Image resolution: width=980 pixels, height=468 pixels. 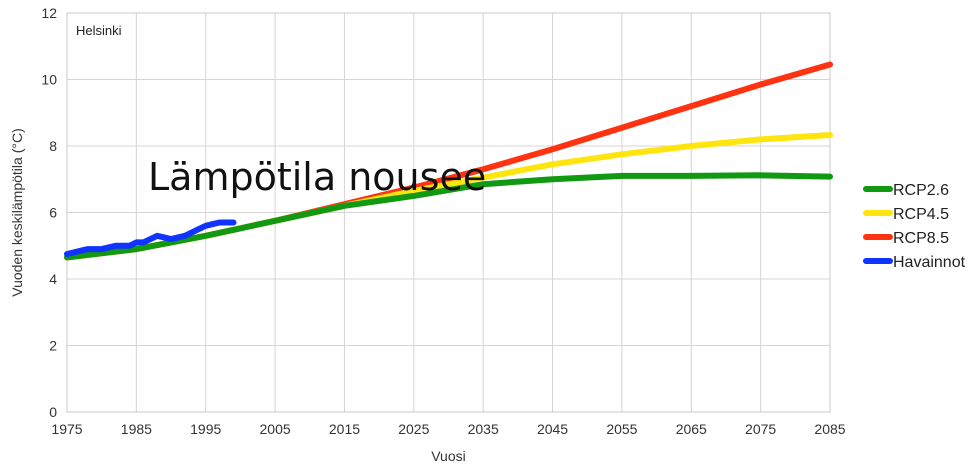 I want to click on legend-label-rcp2-6: RCP2.6, so click(x=921, y=190).